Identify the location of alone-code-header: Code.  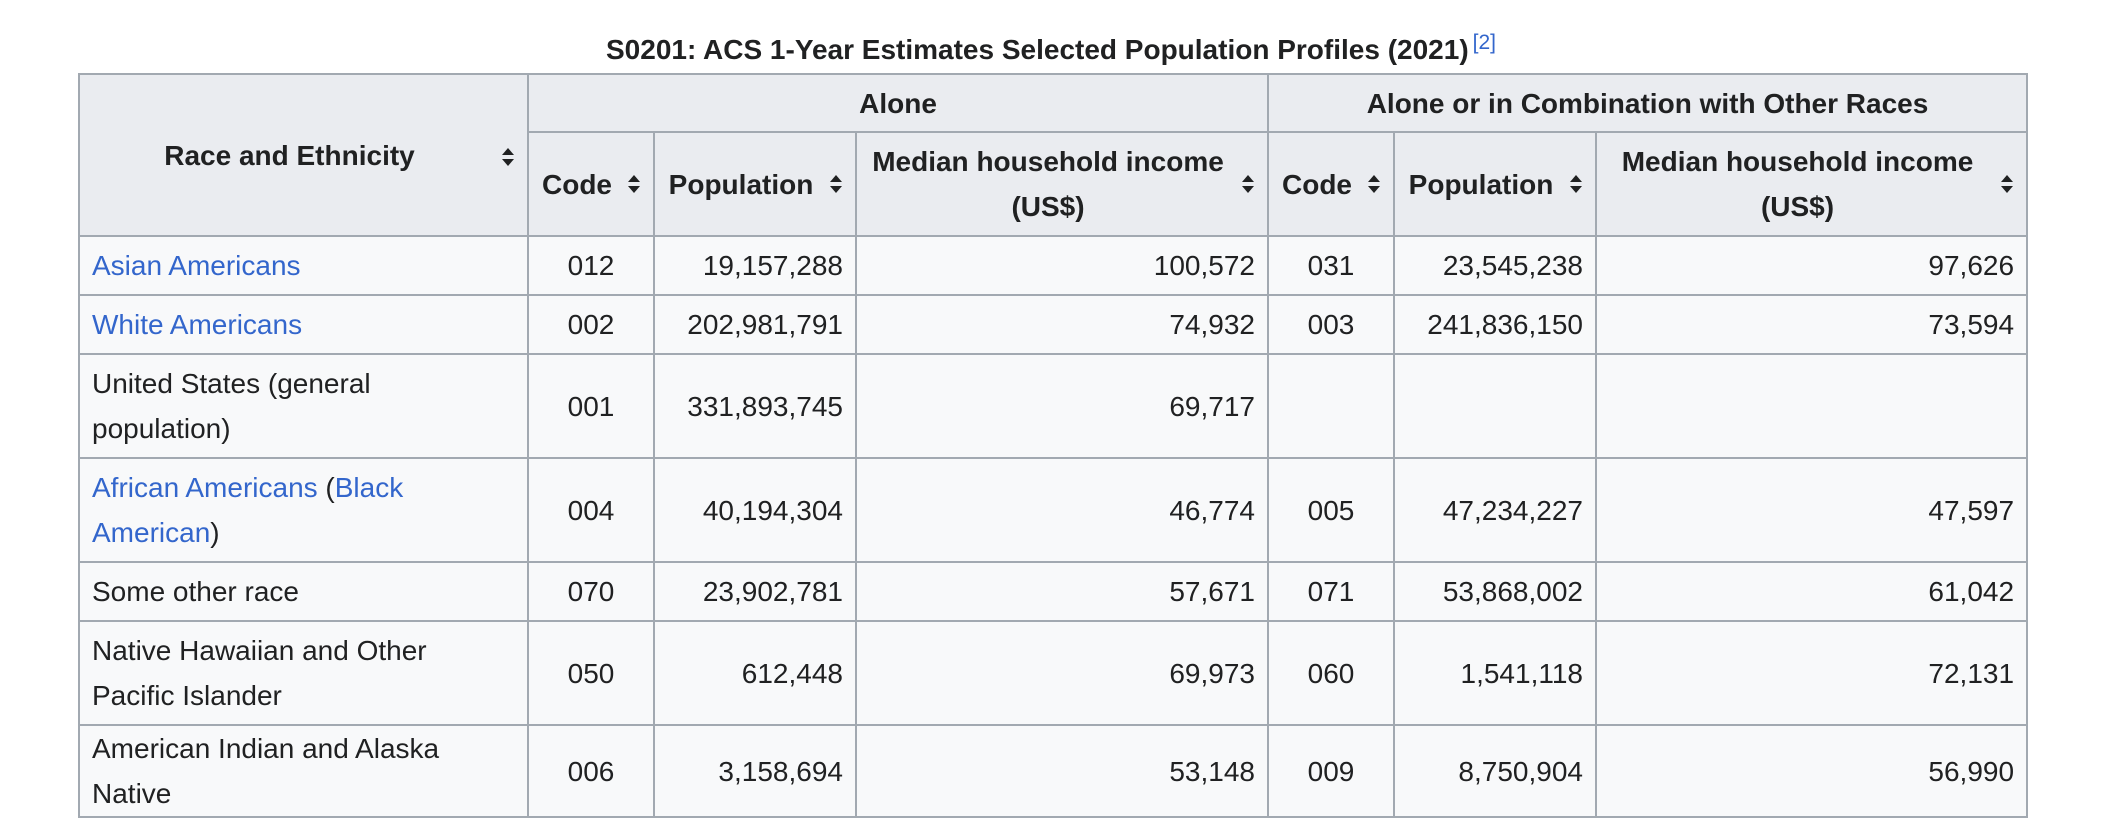
(591, 184).